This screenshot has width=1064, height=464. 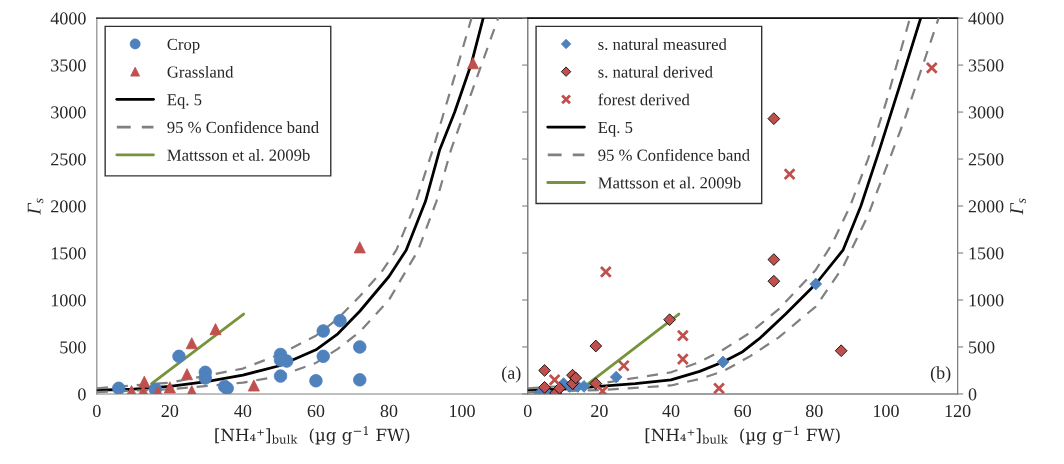 What do you see at coordinates (655, 71) in the screenshot?
I see `legend-label: s. natural derived` at bounding box center [655, 71].